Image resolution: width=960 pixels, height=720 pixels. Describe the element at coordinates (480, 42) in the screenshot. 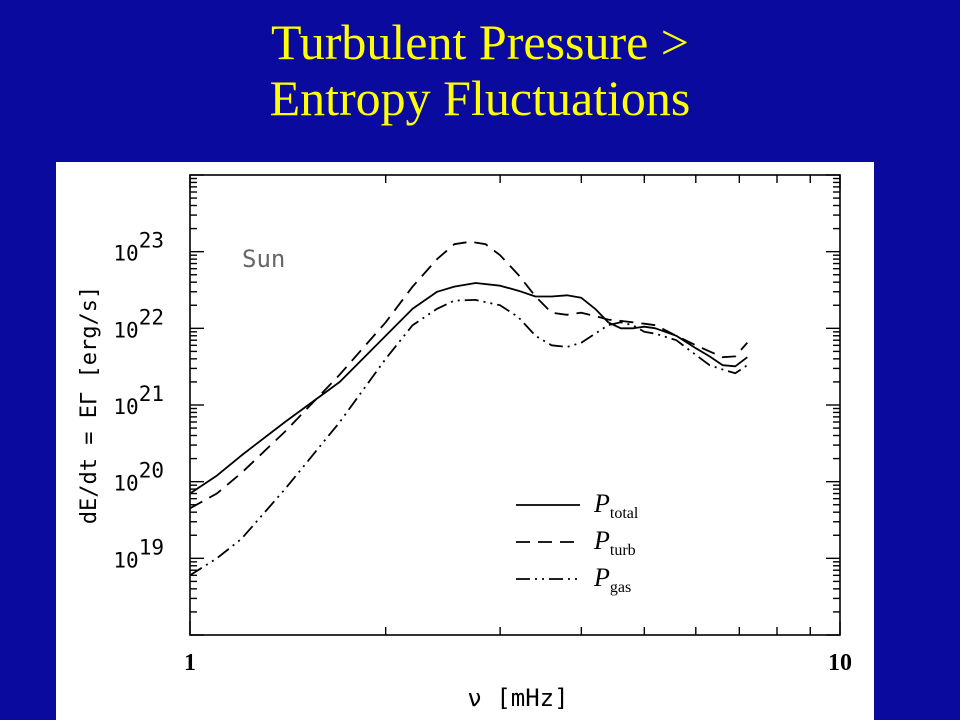

I see `title-line-1: Turbulent Pressure >` at that location.